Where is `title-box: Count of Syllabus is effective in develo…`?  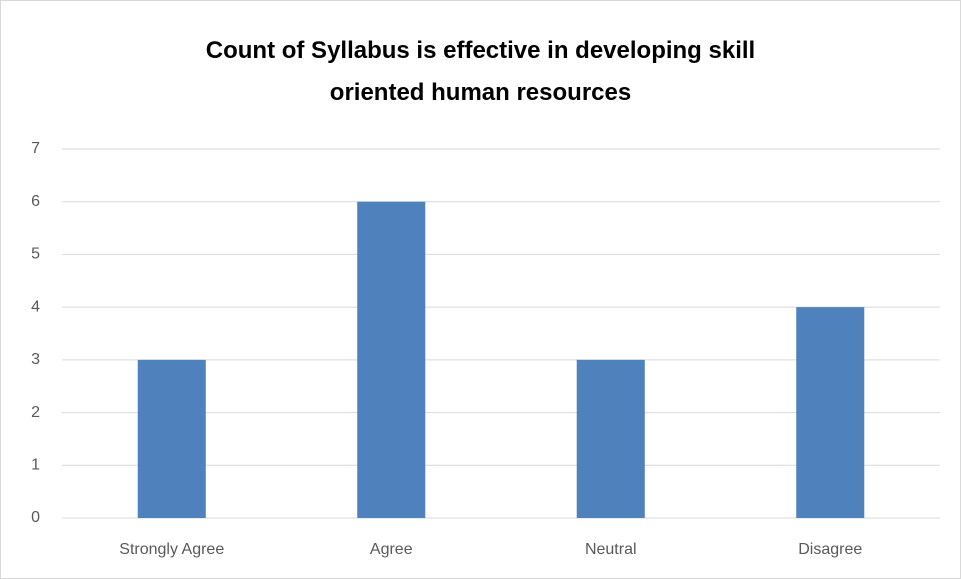
title-box: Count of Syllabus is effective in develo… is located at coordinates (480, 72).